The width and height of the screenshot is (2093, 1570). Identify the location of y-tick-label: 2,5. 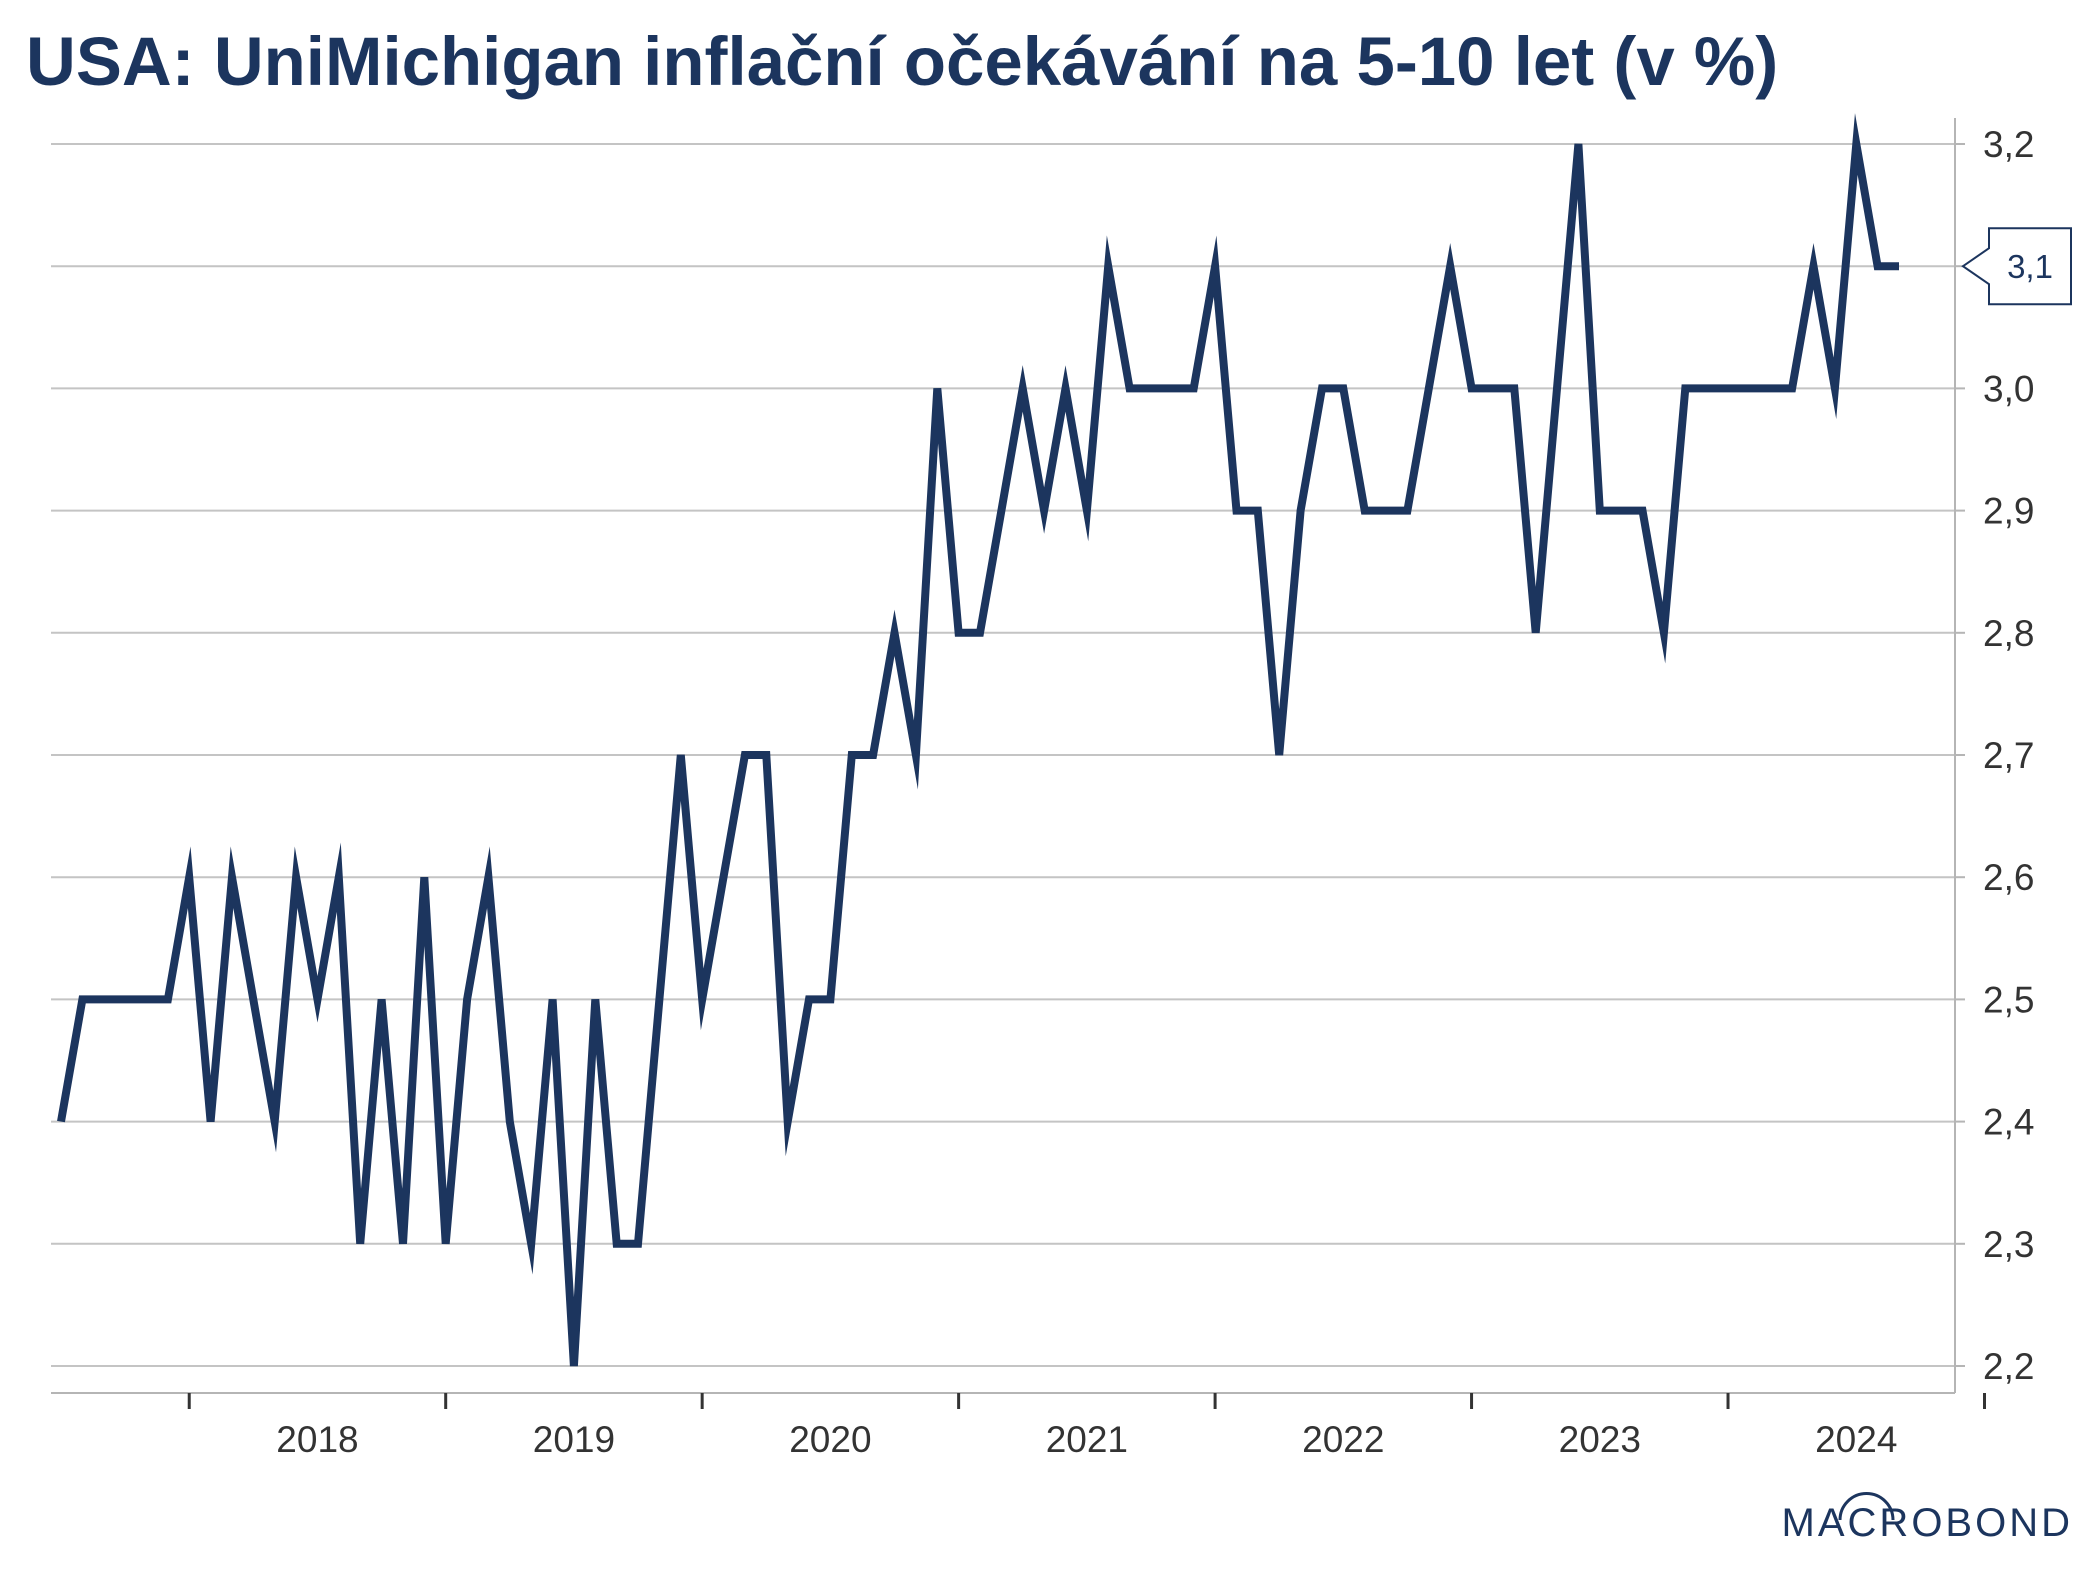
(2008, 999).